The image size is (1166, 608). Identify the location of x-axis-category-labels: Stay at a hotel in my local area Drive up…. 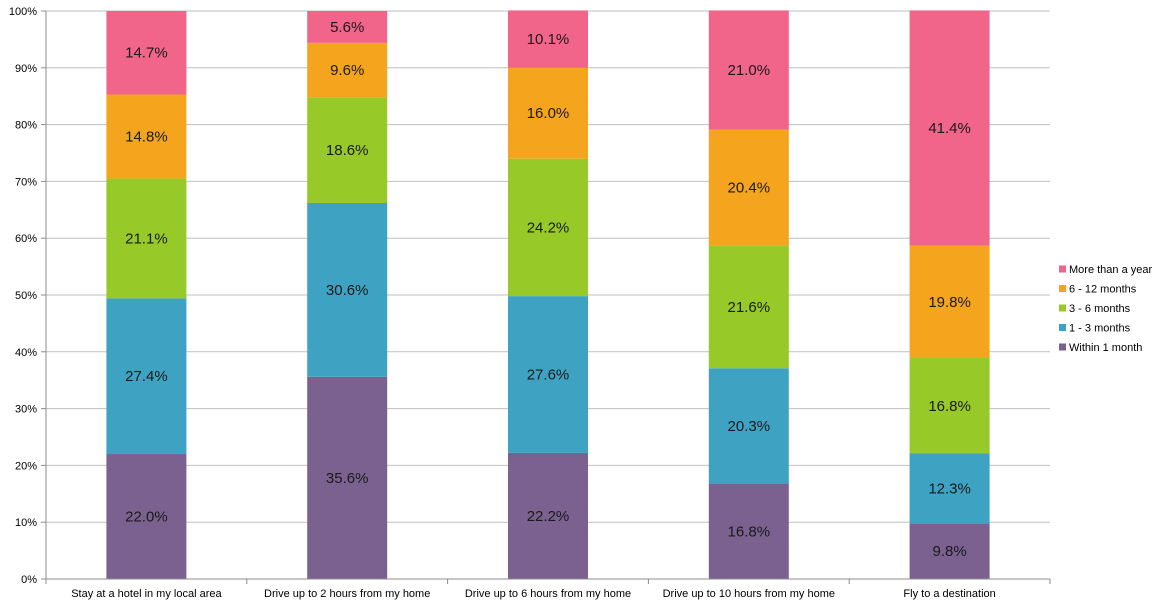
(533, 594).